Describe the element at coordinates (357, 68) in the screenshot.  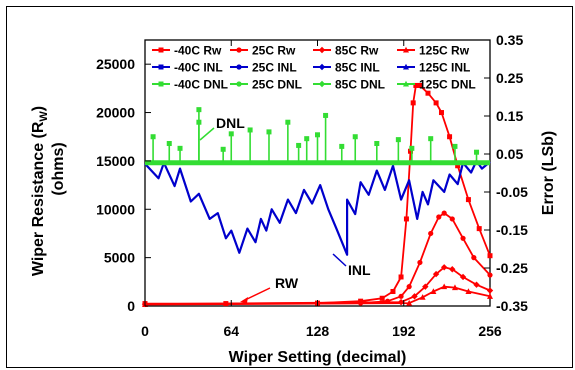
I see `legend-label: 85C INL` at that location.